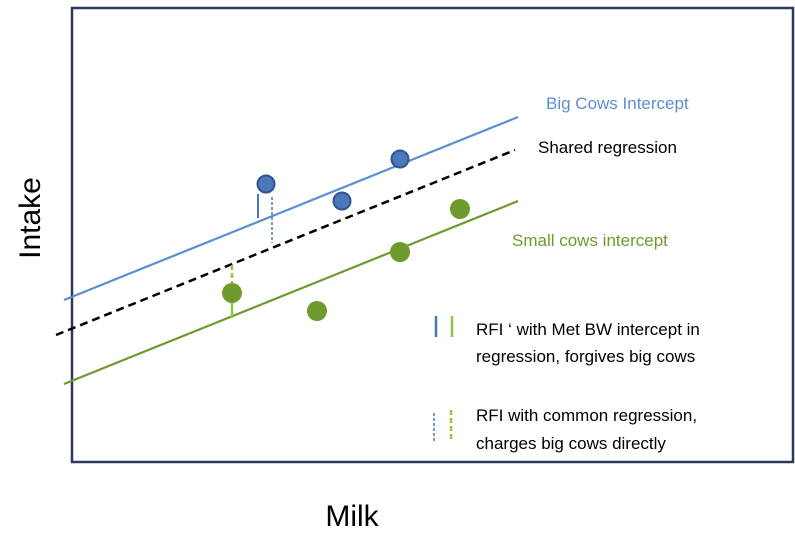  I want to click on shared-regression-label: Shared regression, so click(607, 147).